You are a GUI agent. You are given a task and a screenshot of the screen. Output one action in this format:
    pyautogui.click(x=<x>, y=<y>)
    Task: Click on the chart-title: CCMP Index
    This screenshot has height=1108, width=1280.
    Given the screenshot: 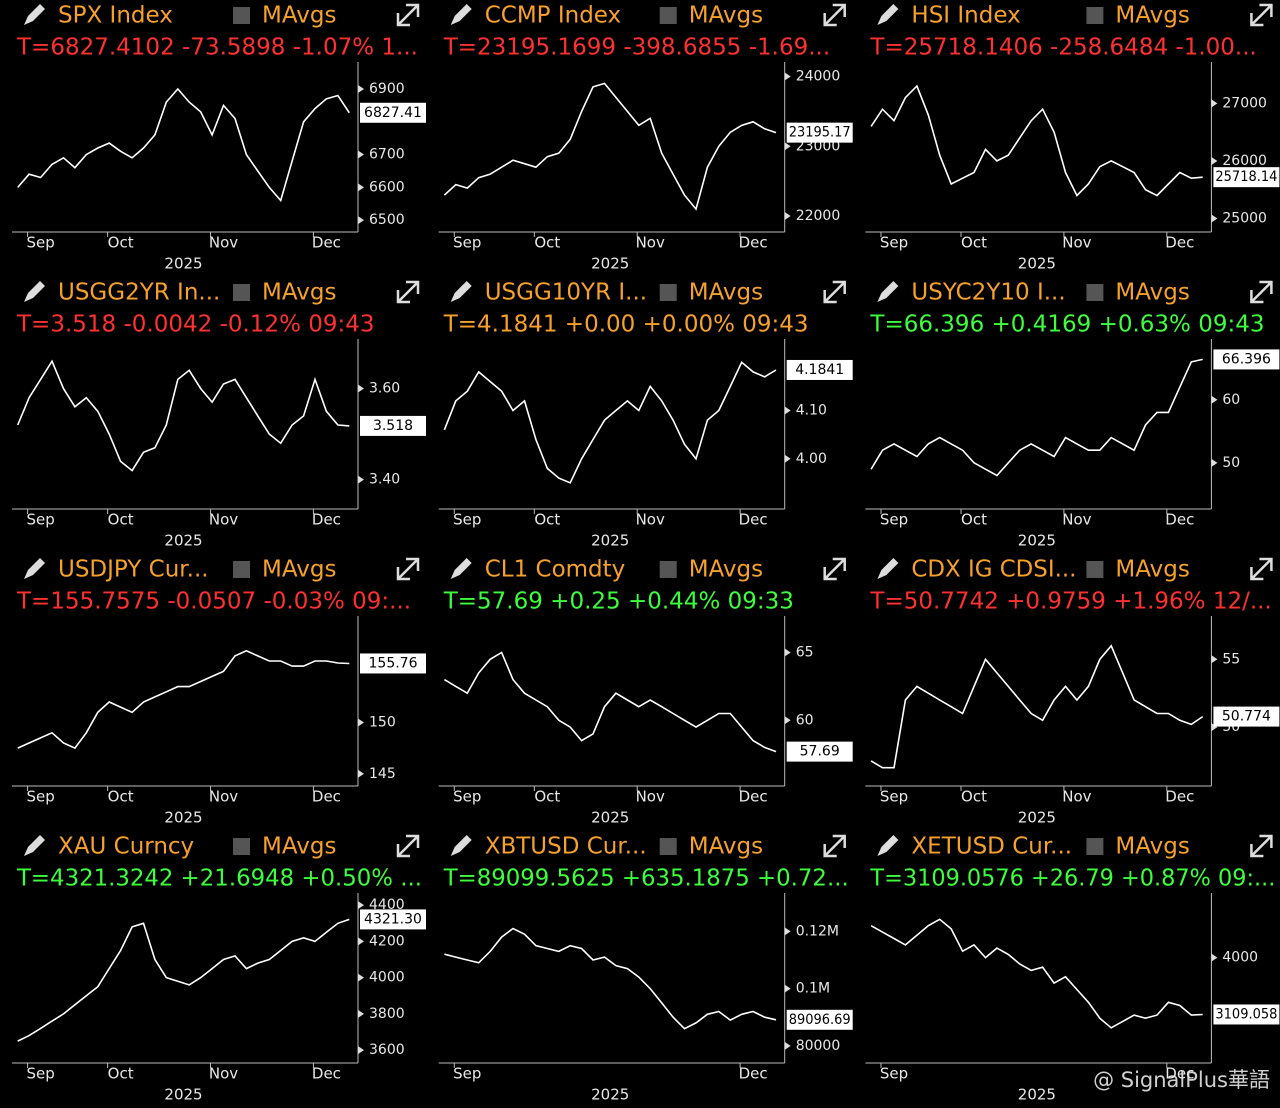 What is the action you would take?
    pyautogui.click(x=553, y=16)
    